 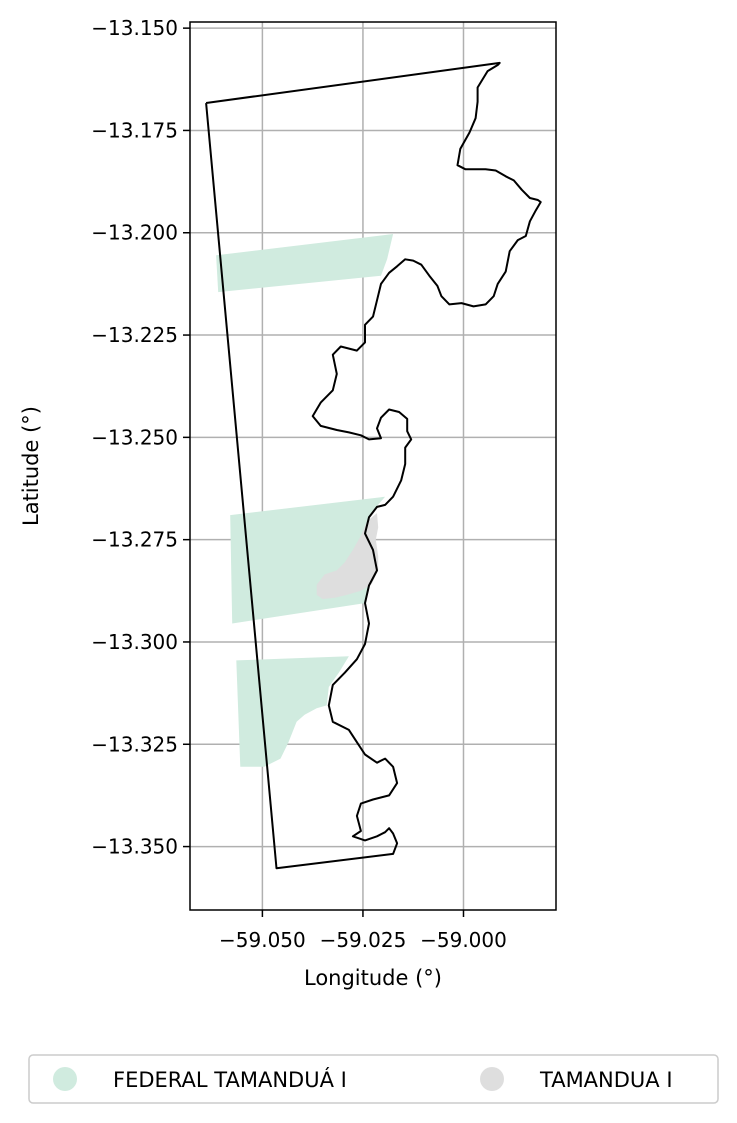 I want to click on y-tick-label-5: −13.275, so click(x=134, y=540).